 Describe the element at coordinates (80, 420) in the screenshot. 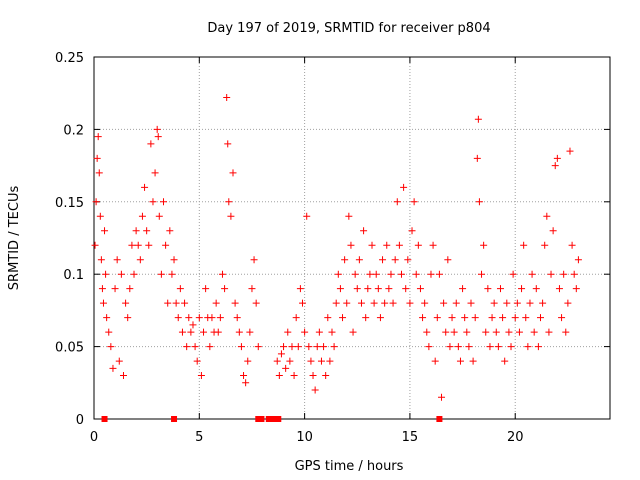

I see `y-tick-label: 0` at that location.